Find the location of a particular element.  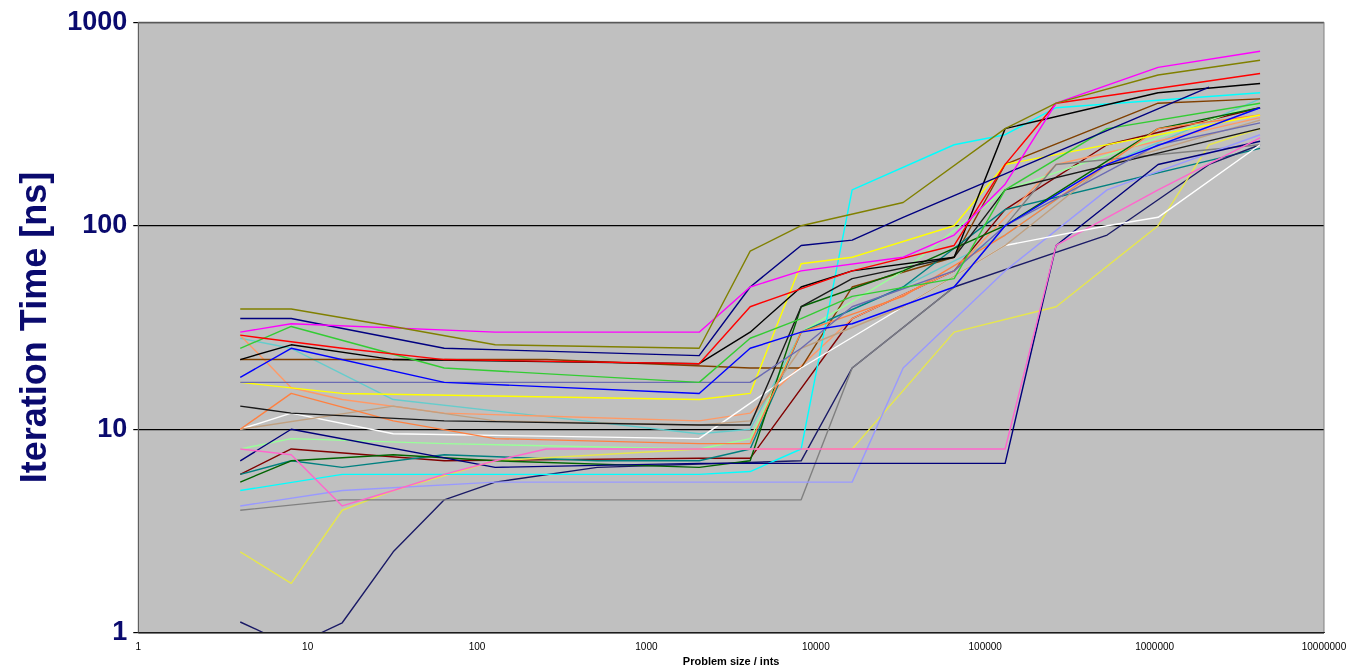

y-tick-label: 100 is located at coordinates (105, 224).